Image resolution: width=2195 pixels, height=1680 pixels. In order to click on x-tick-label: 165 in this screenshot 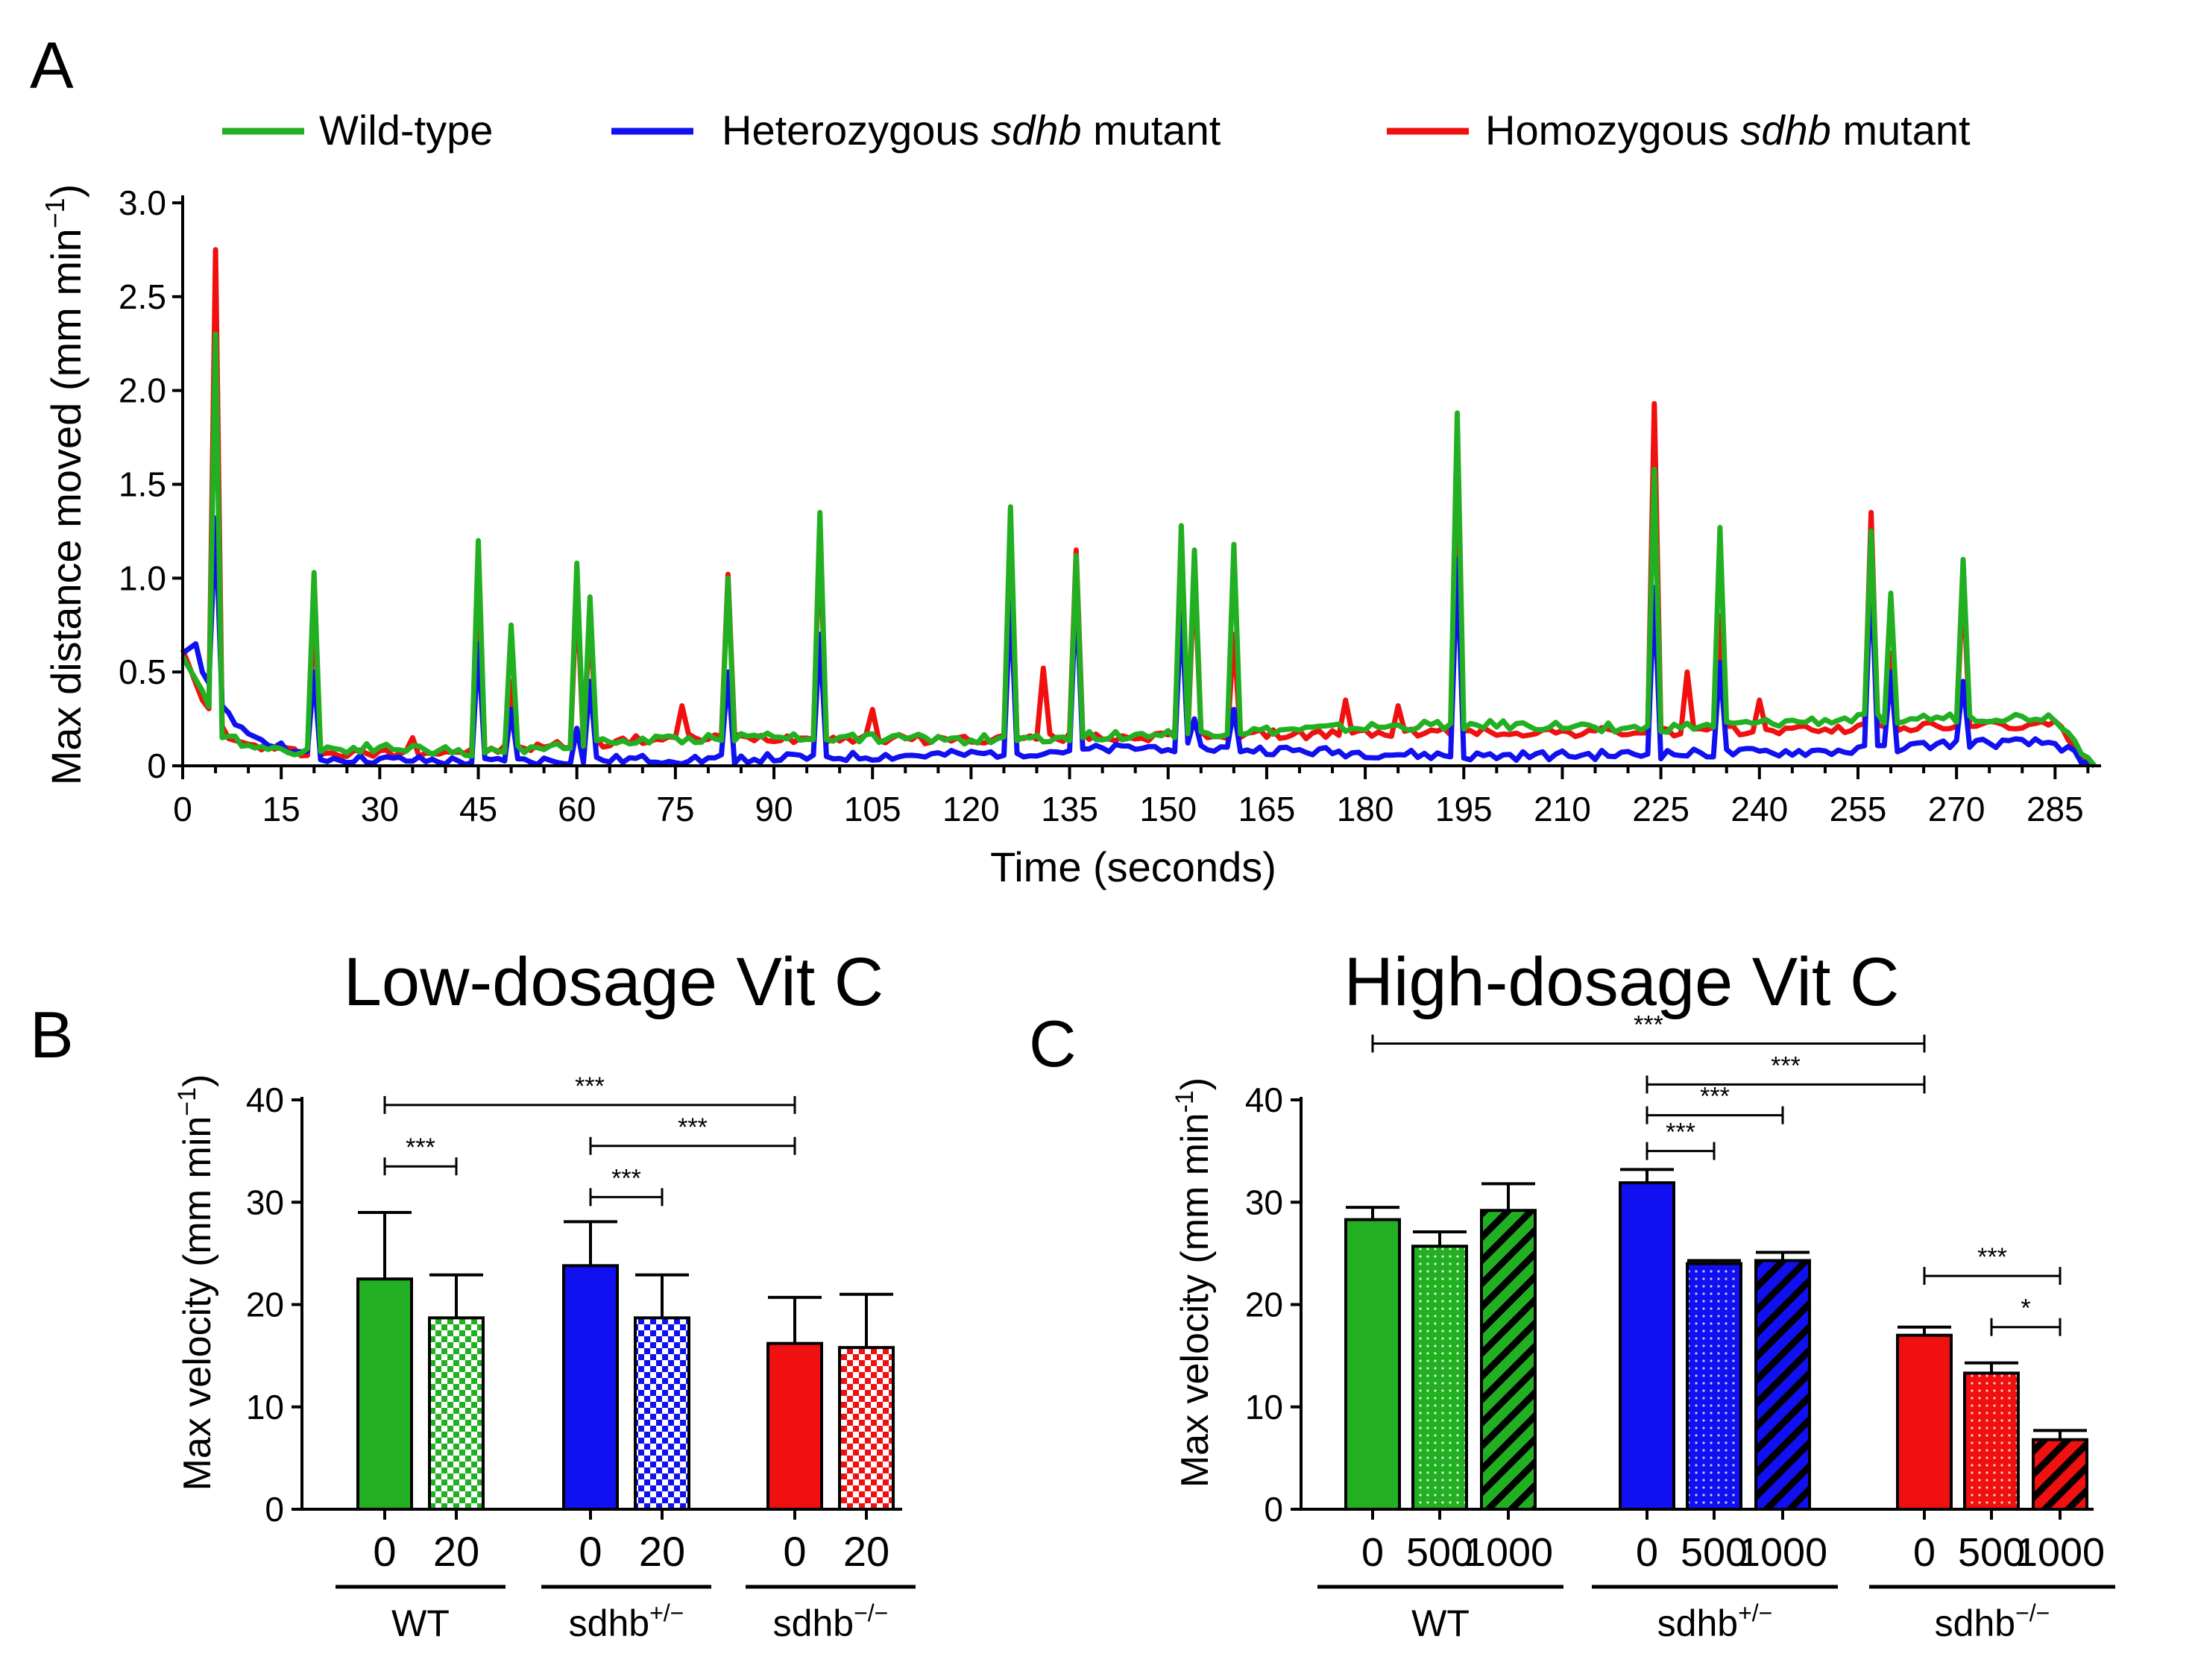, I will do `click(1267, 809)`.